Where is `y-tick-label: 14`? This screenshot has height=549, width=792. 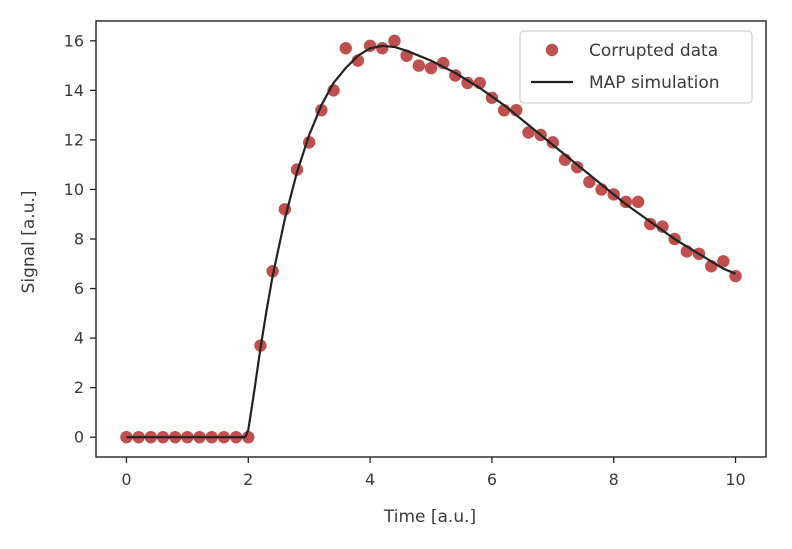
y-tick-label: 14 is located at coordinates (74, 90).